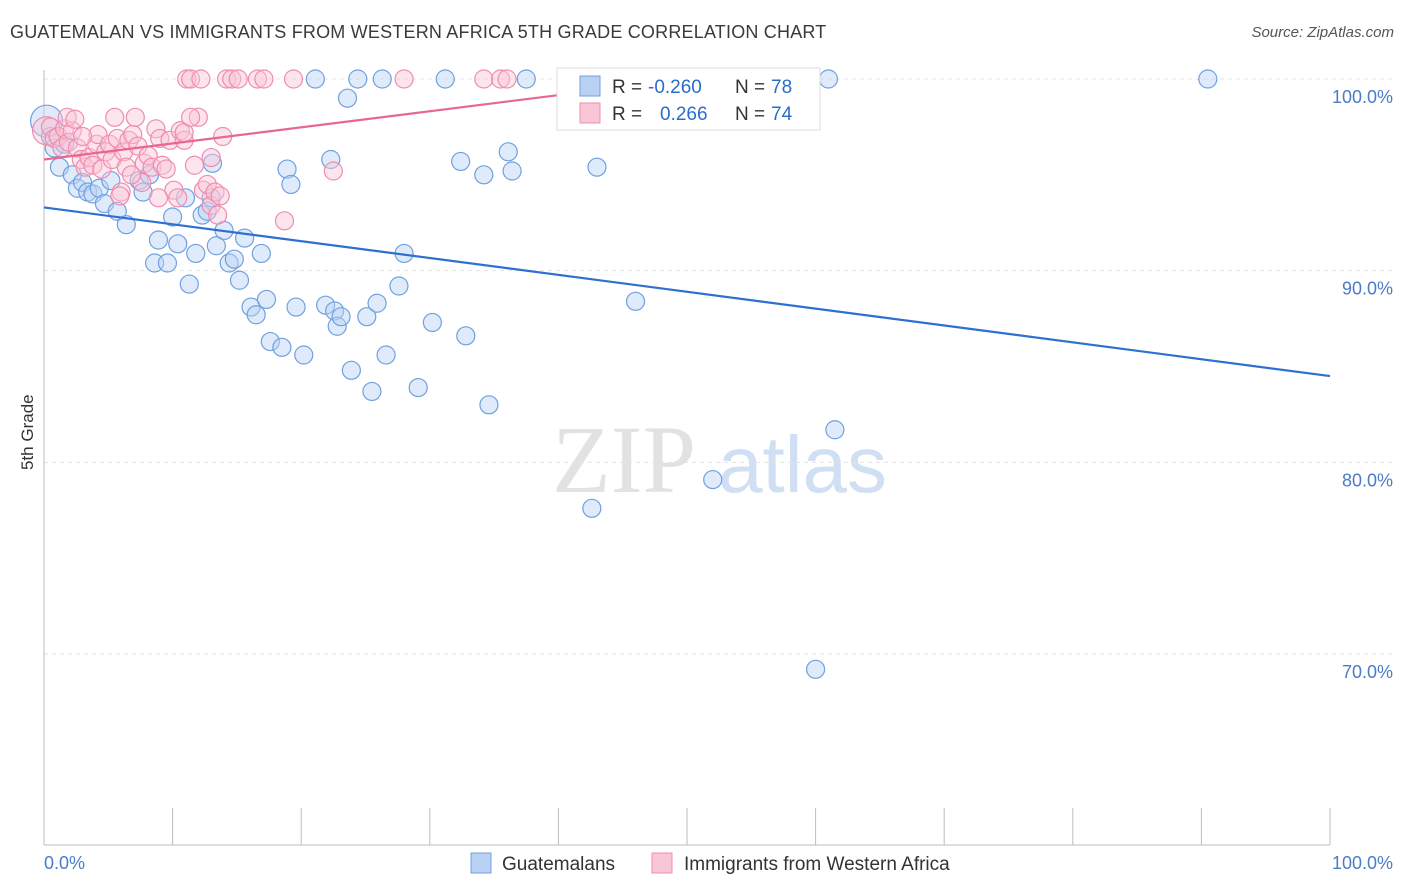 This screenshot has height=892, width=1406. I want to click on legend-n-value-1: 78, so click(781, 87).